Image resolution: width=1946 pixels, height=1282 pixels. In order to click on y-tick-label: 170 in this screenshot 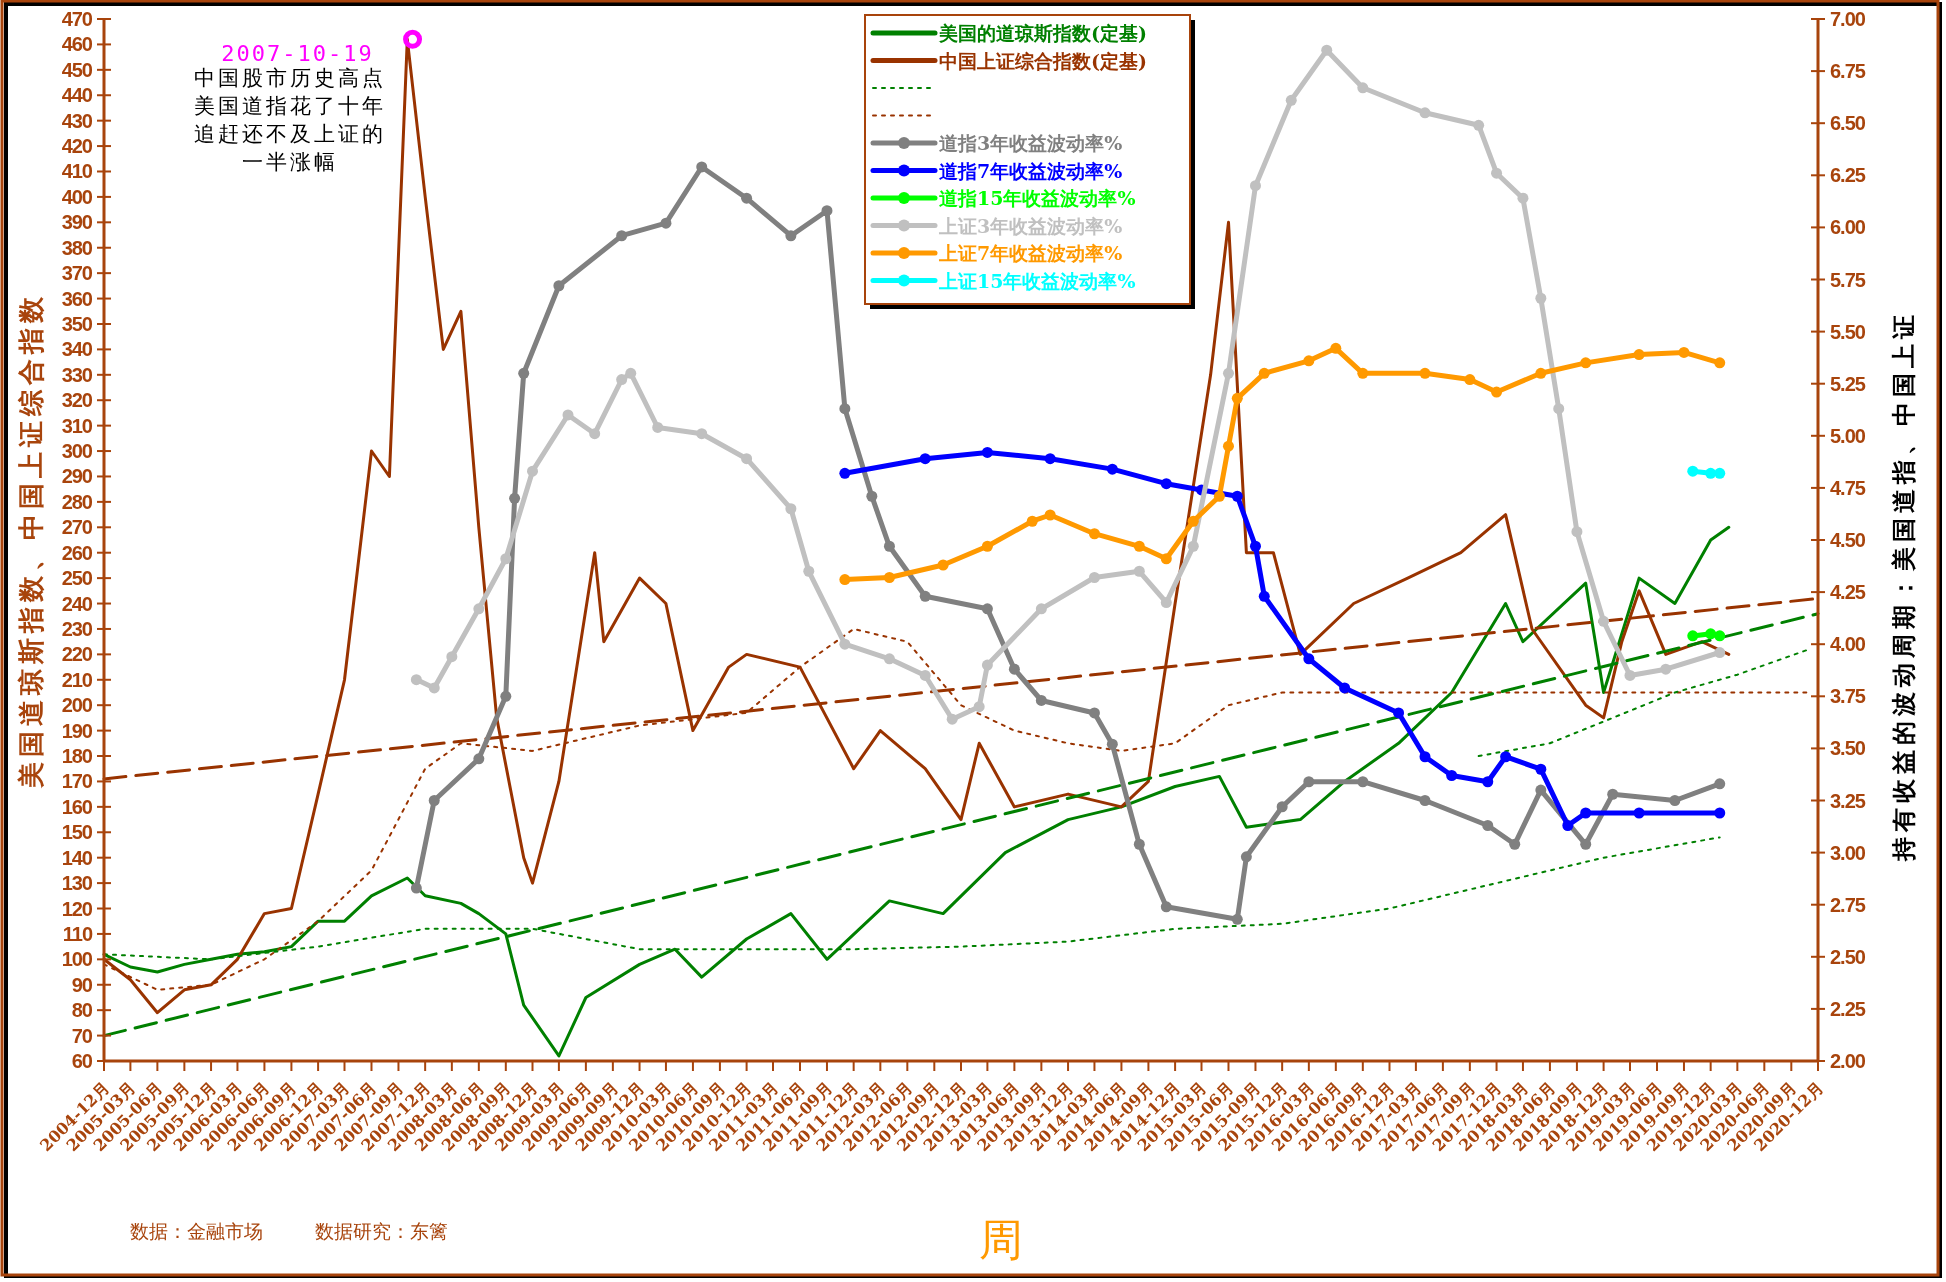, I will do `click(77, 781)`.